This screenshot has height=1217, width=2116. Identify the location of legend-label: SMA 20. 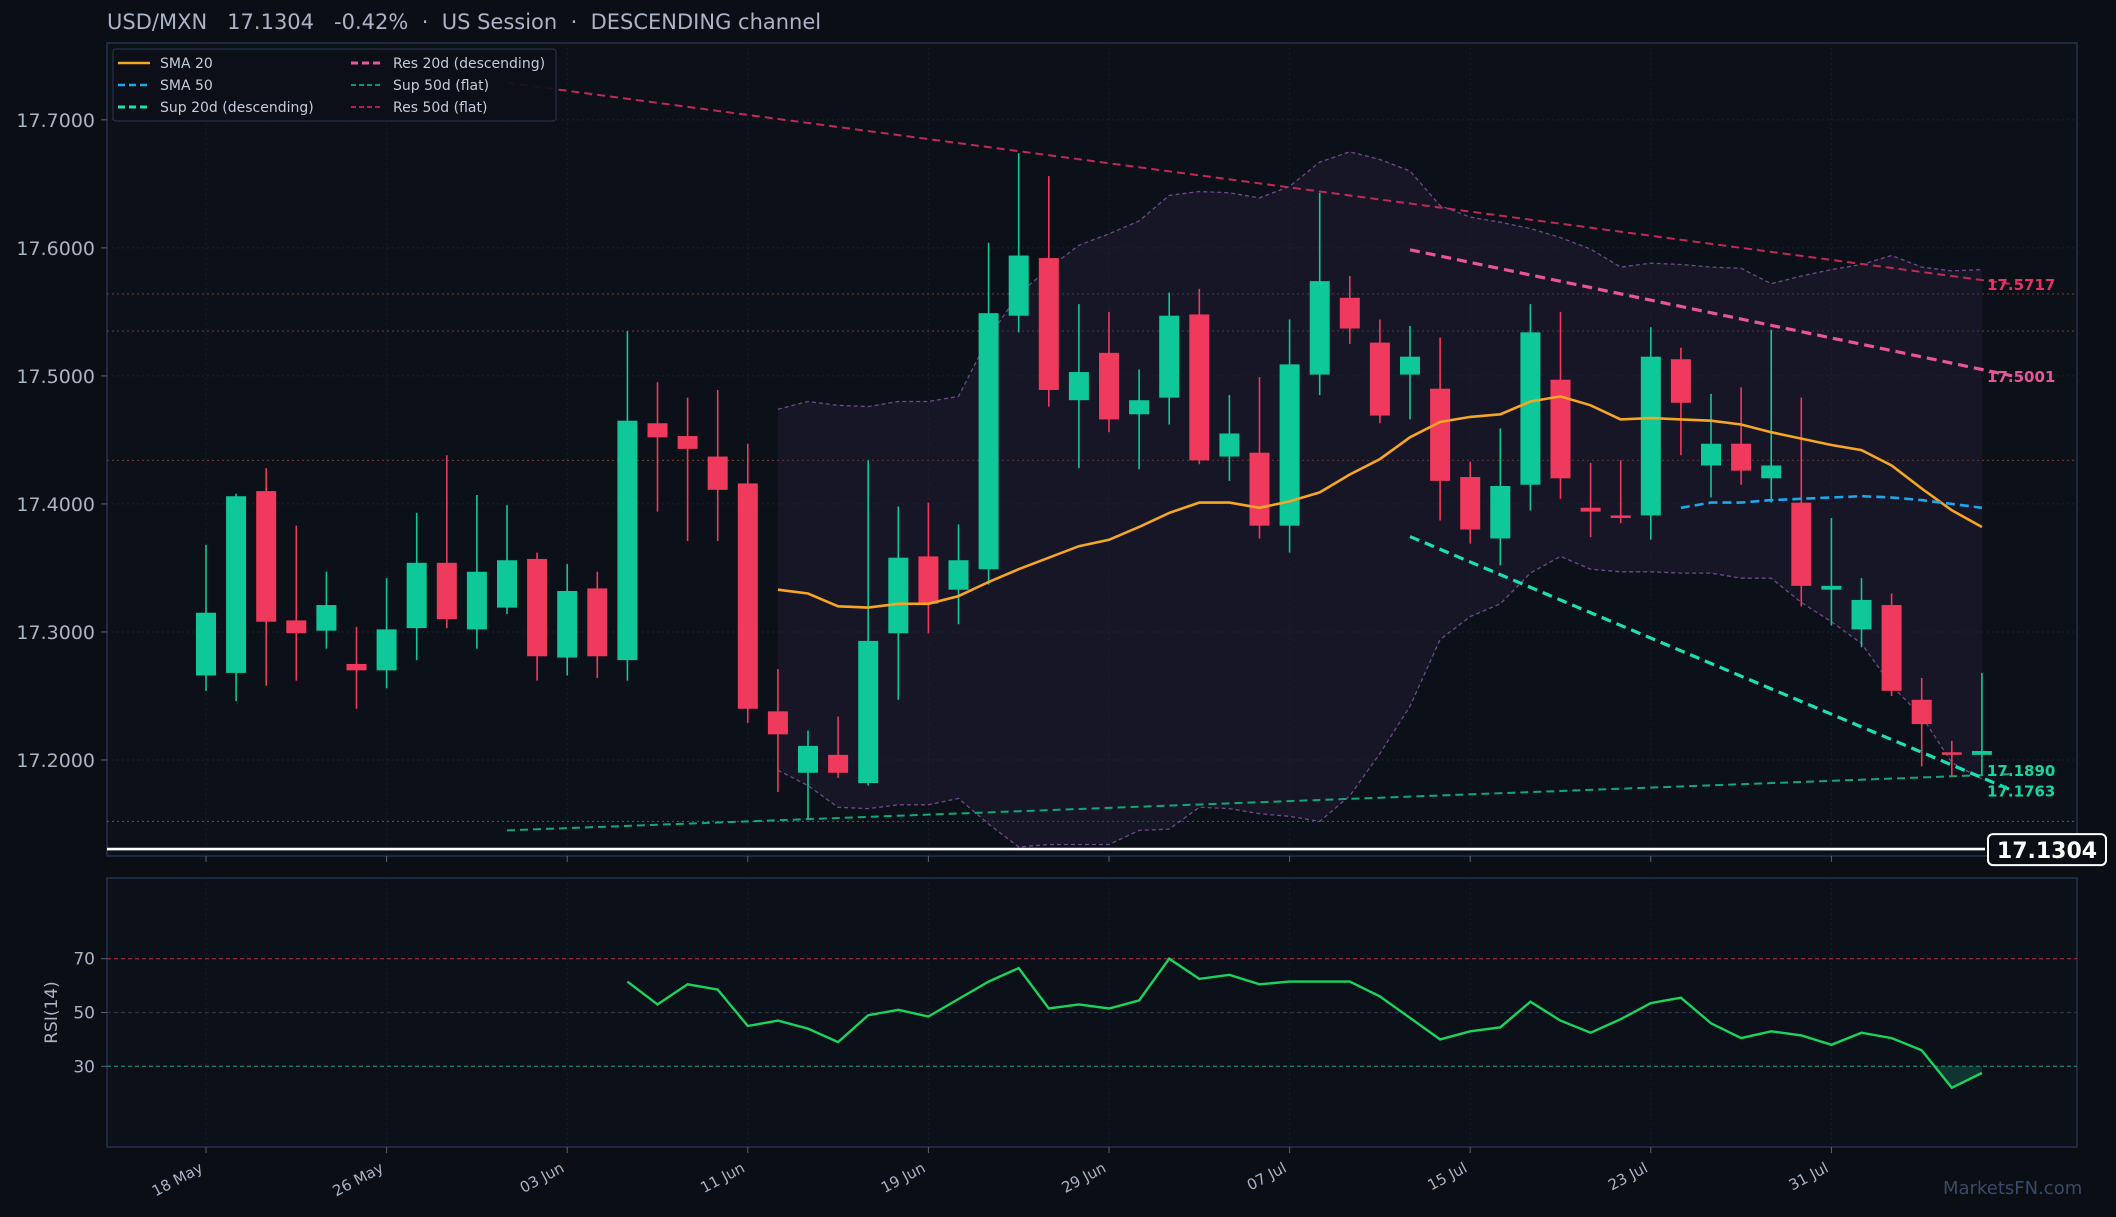
(186, 64).